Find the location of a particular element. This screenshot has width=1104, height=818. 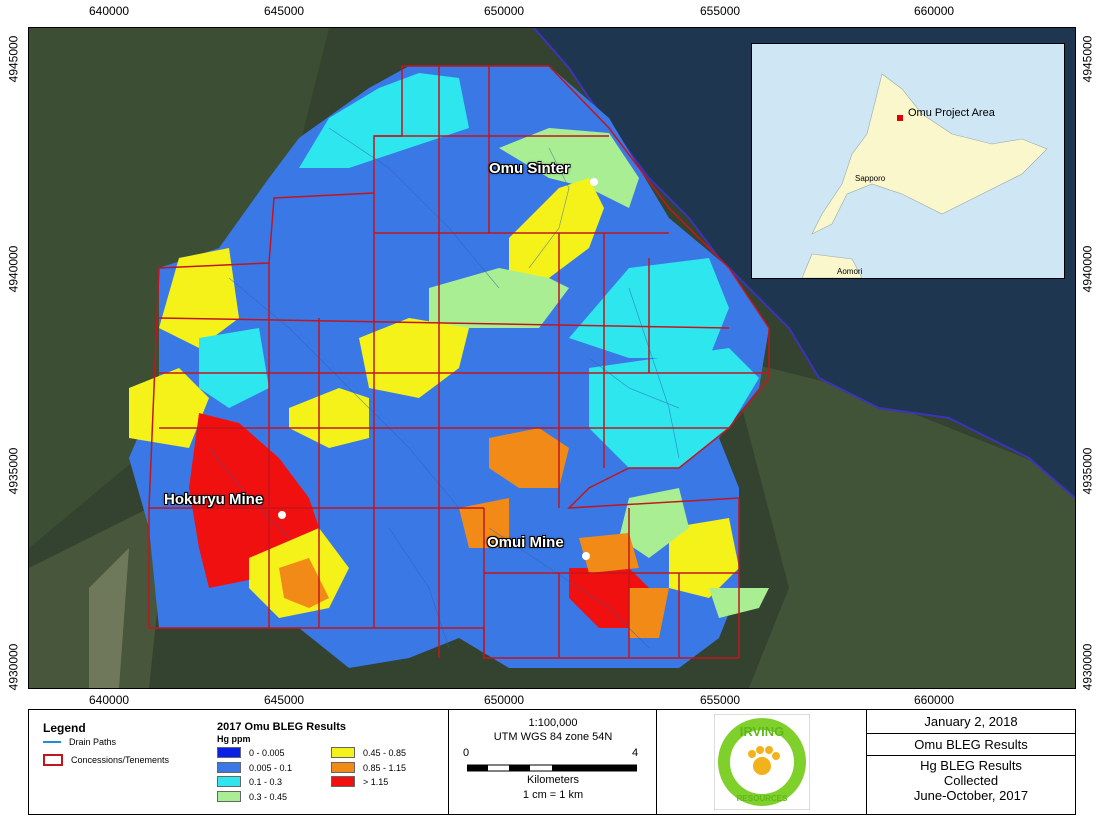

coord-top-660000: 660000 is located at coordinates (934, 11).